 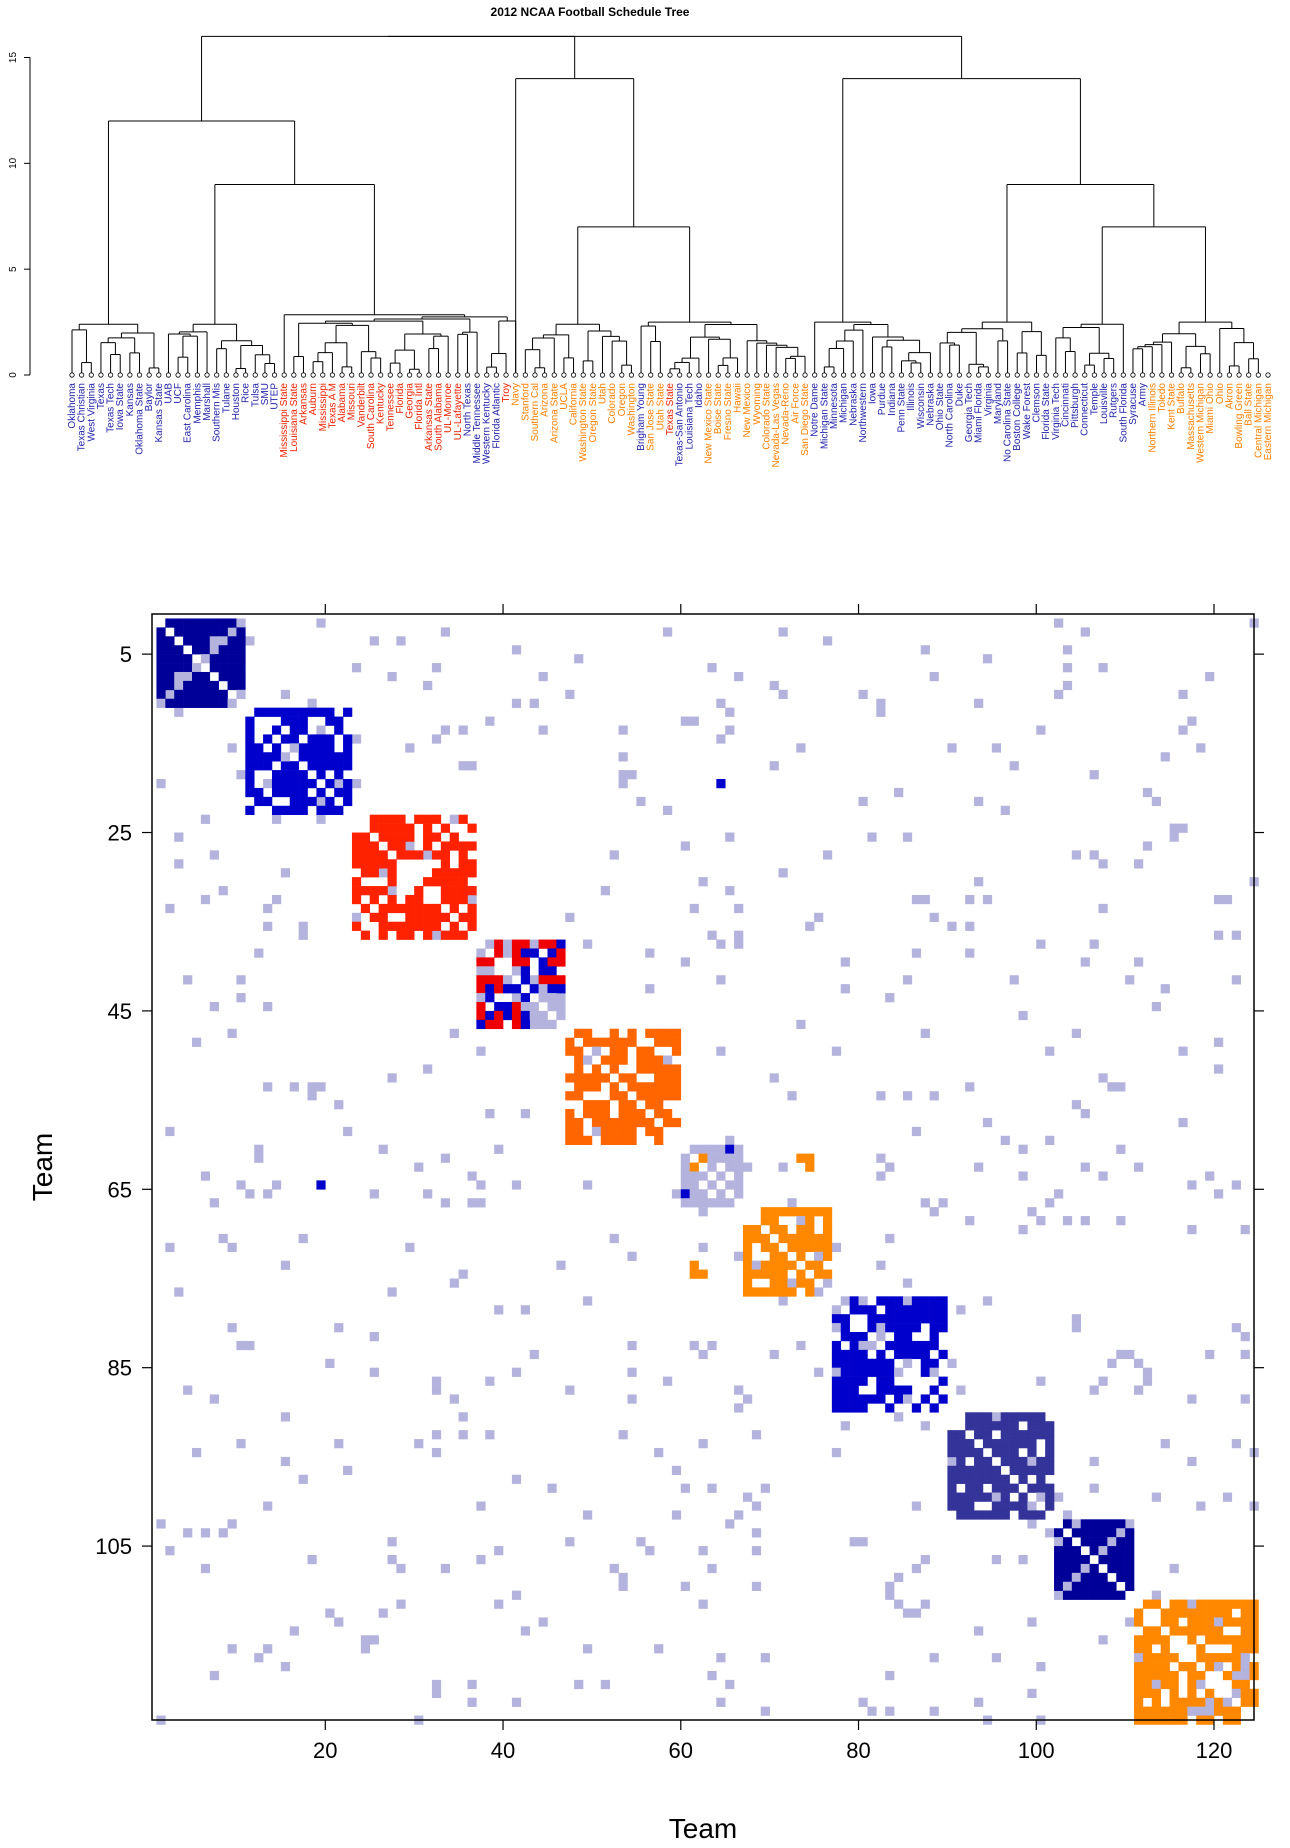 I want to click on leaf-label: Kent State, so click(x=1172, y=406).